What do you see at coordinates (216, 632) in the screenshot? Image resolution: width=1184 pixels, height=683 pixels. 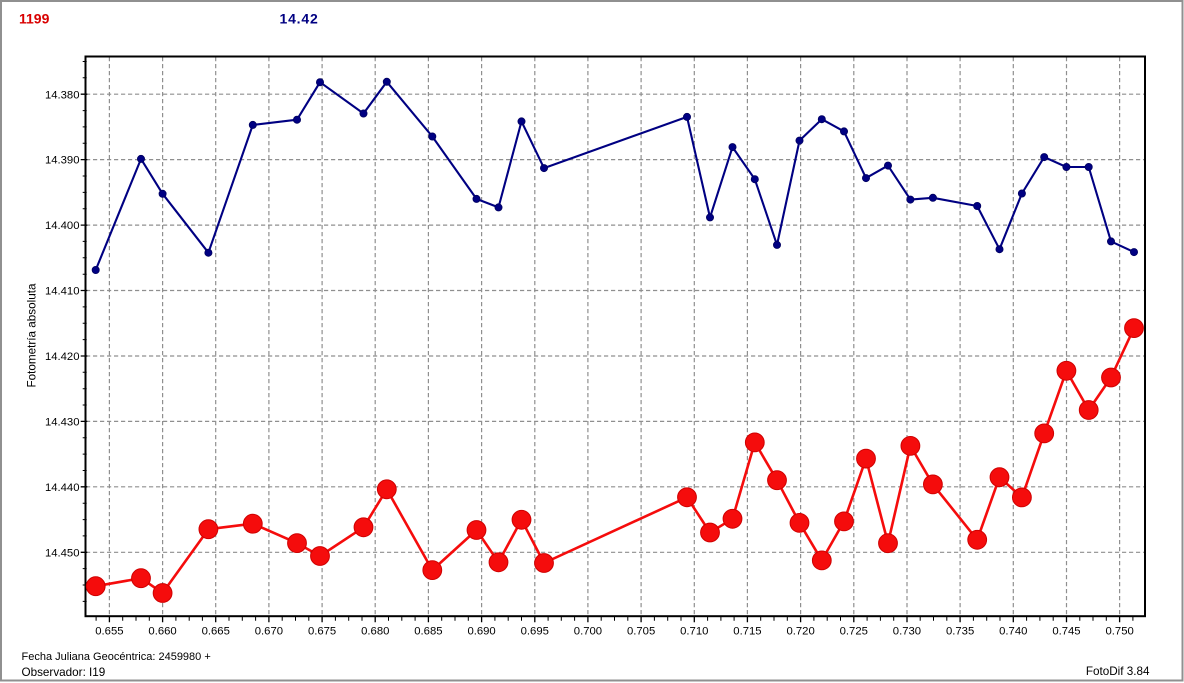 I see `svg-text: 0.665` at bounding box center [216, 632].